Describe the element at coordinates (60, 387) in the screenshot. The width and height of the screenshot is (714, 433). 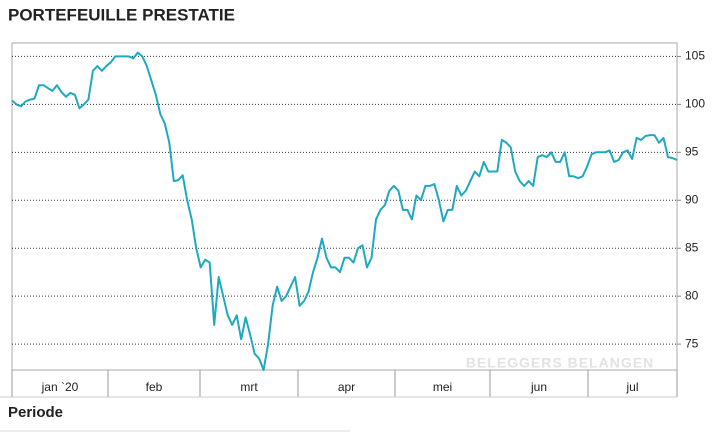
I see `x-tick-label: jan `20` at that location.